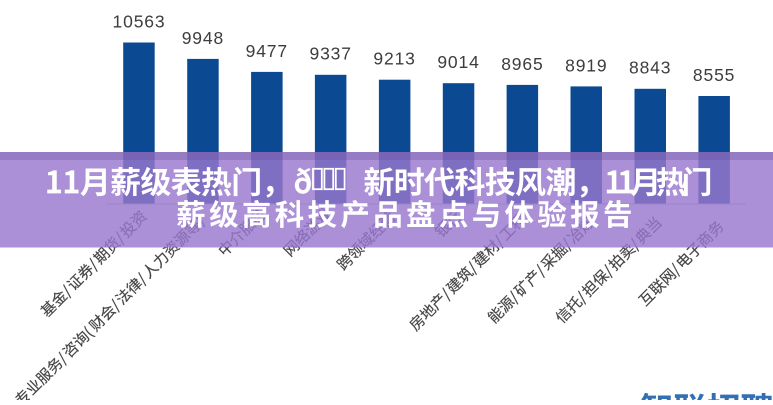  Describe the element at coordinates (522, 64) in the screenshot. I see `svg-text: 8965` at that location.